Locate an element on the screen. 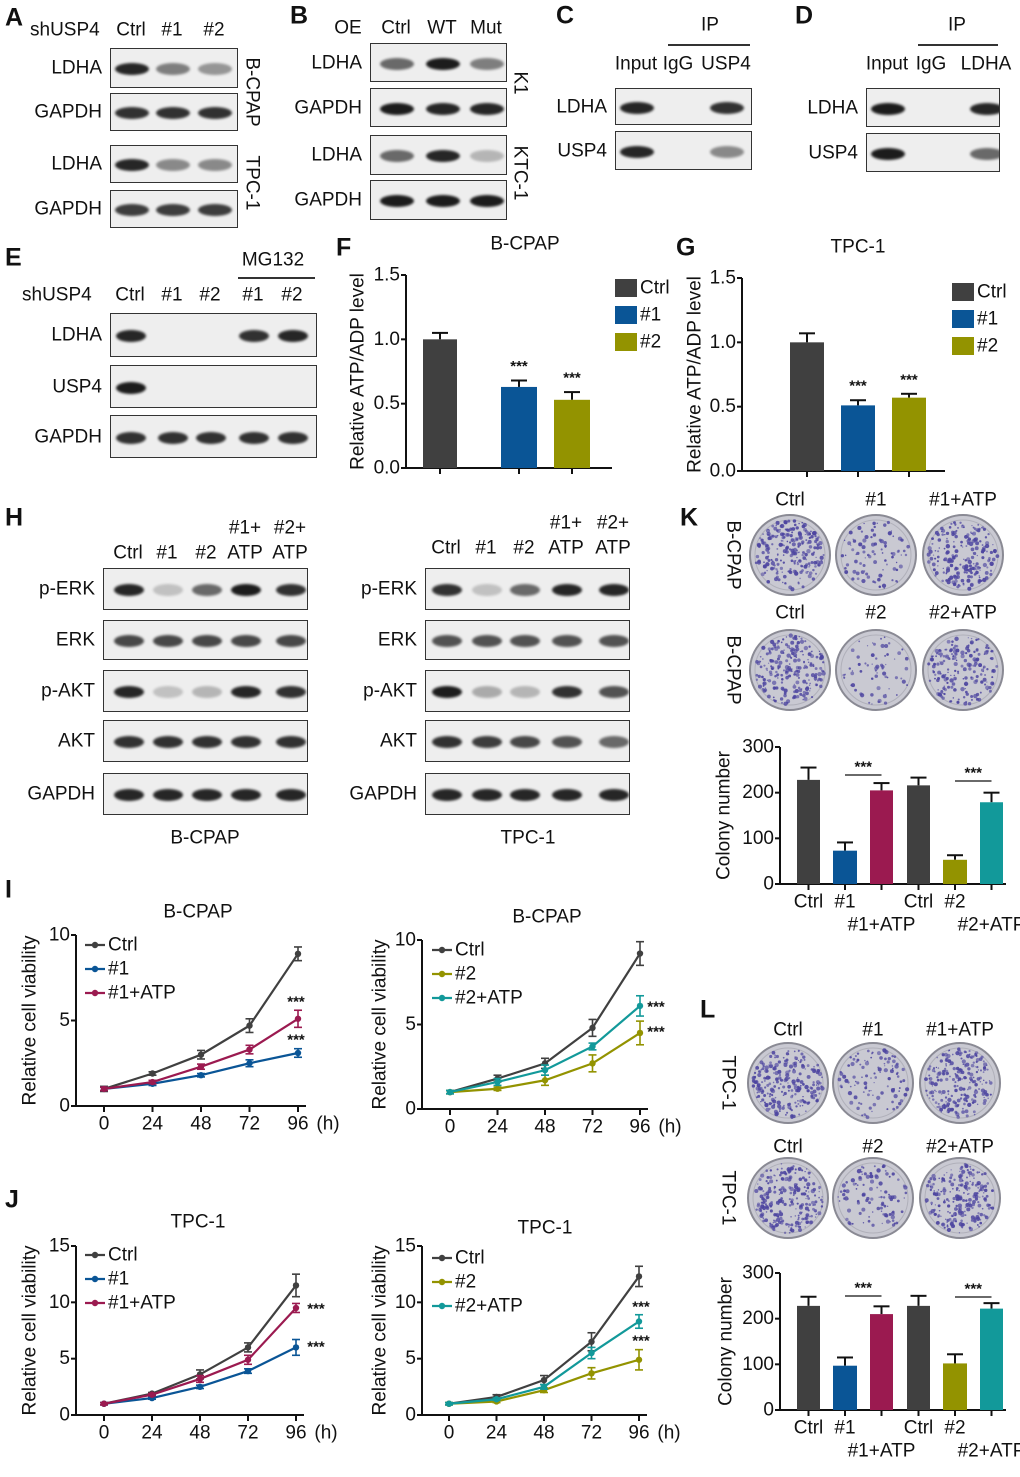  legend-swatch is located at coordinates (626, 288).